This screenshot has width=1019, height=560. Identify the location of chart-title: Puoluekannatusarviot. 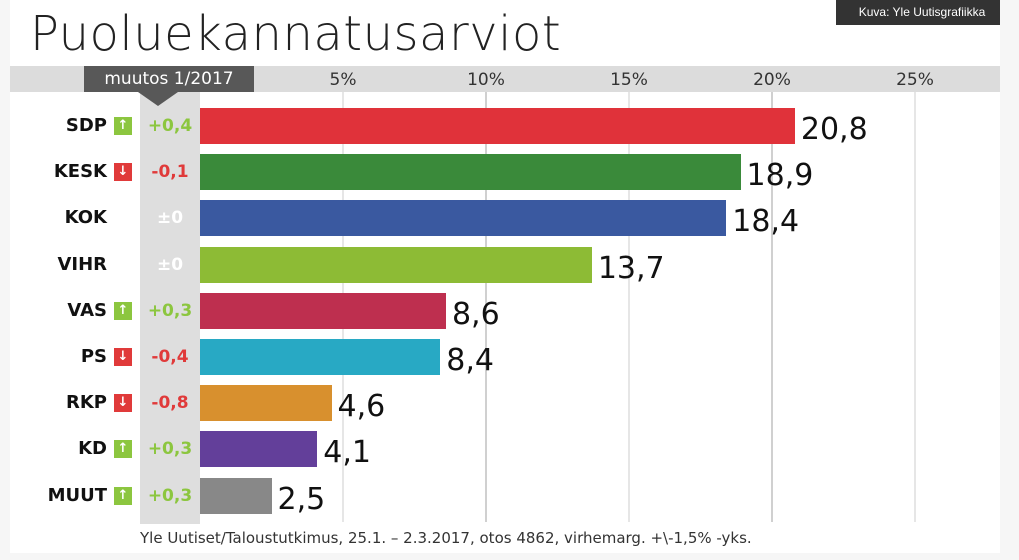
(296, 34).